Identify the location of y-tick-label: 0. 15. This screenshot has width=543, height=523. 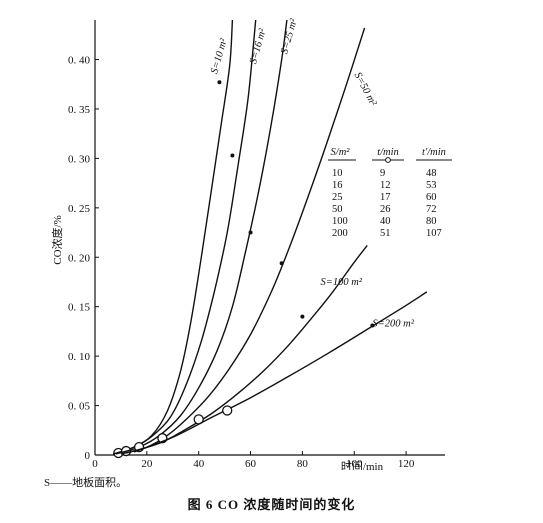
(79, 308).